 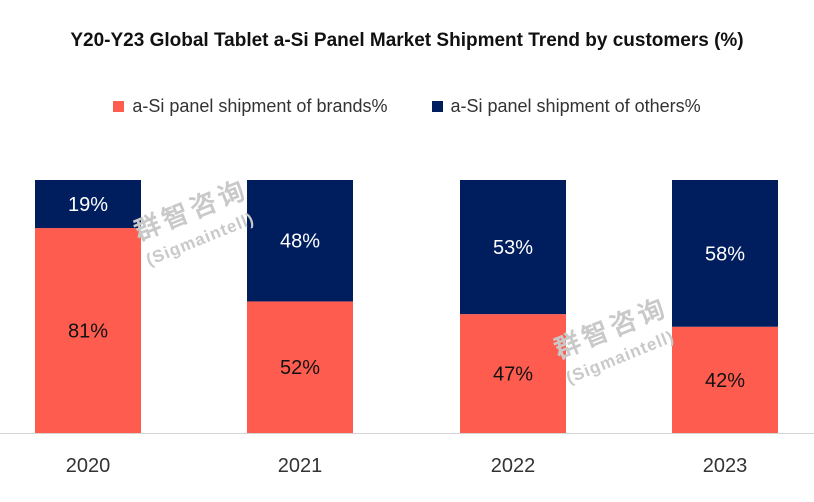 I want to click on bar-others-2020, so click(x=88, y=204).